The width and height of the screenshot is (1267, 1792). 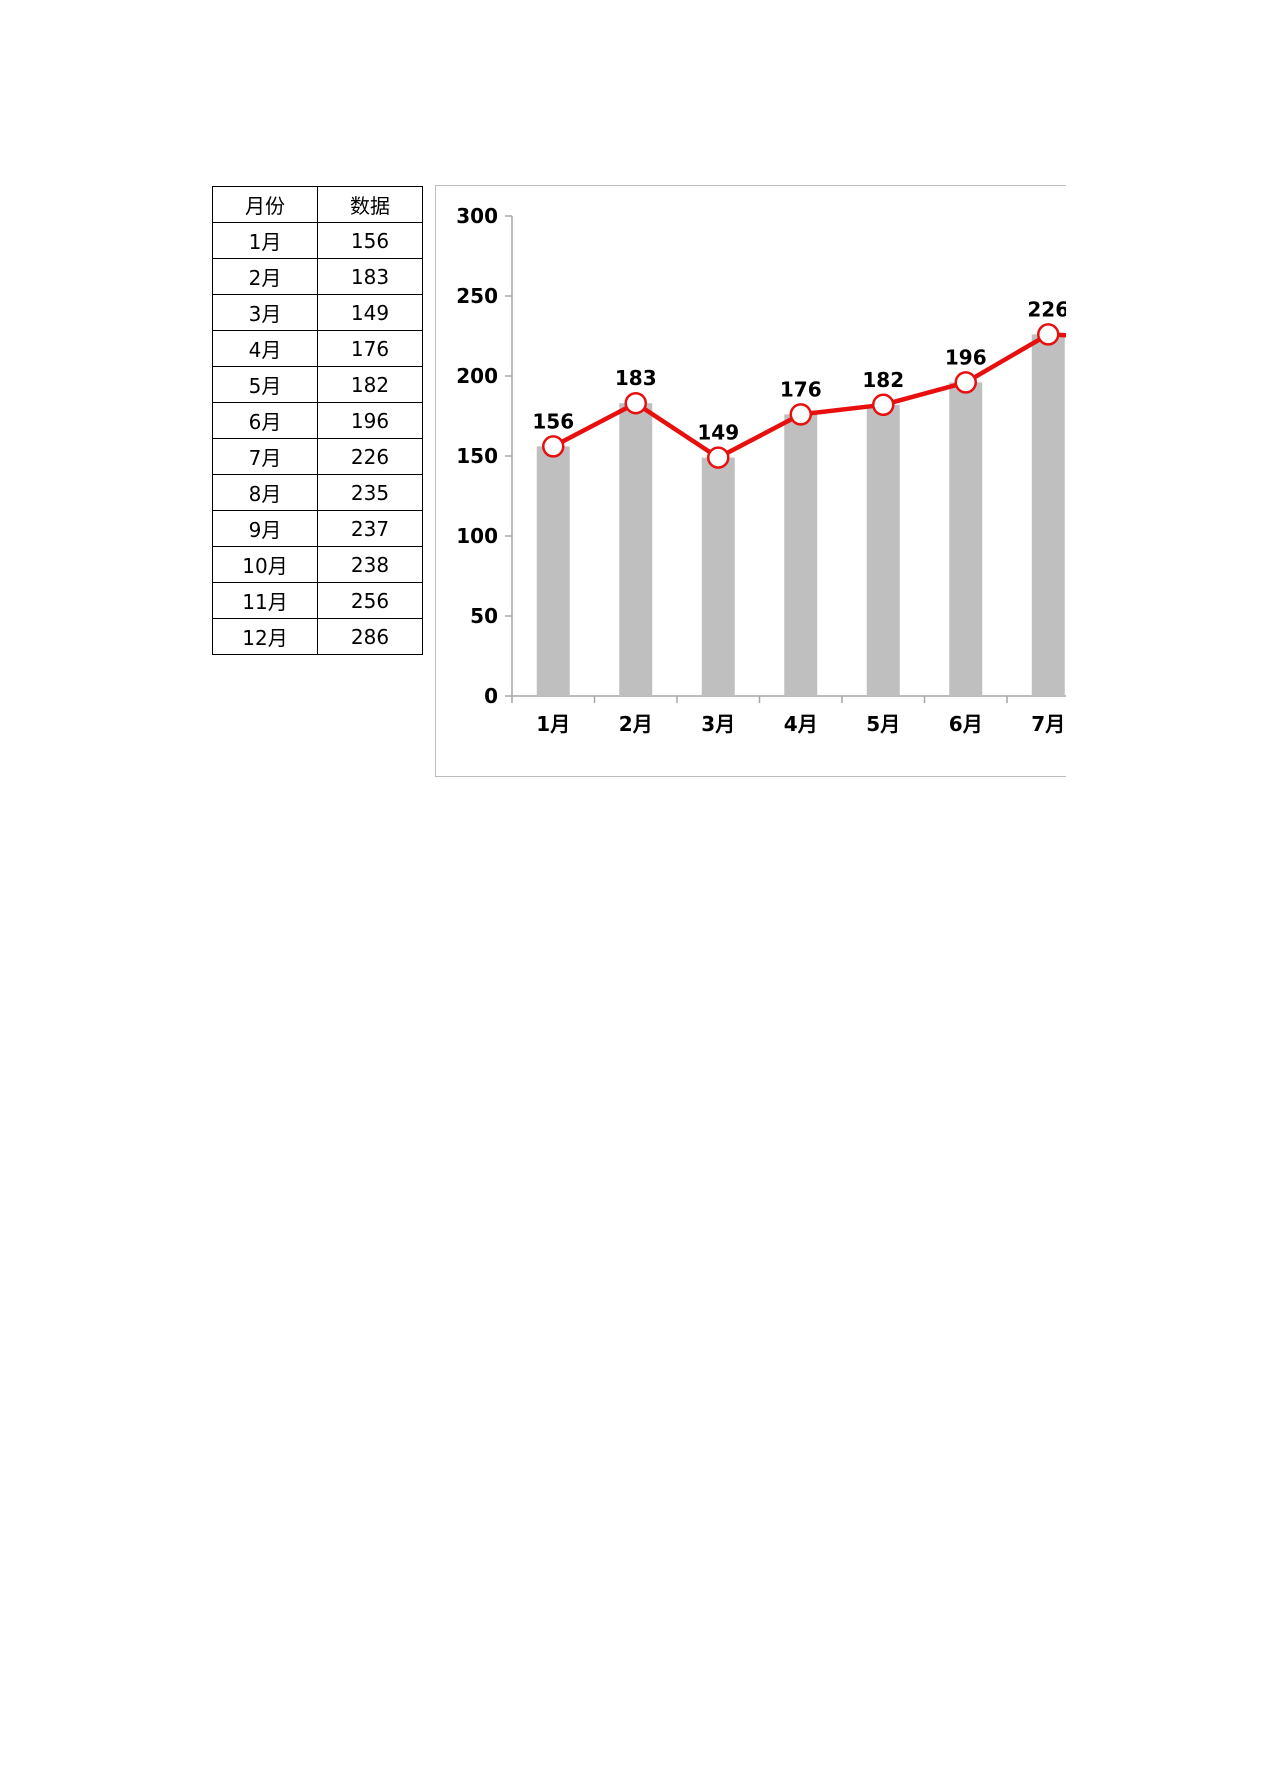 I want to click on cell-value: 183, so click(x=370, y=276).